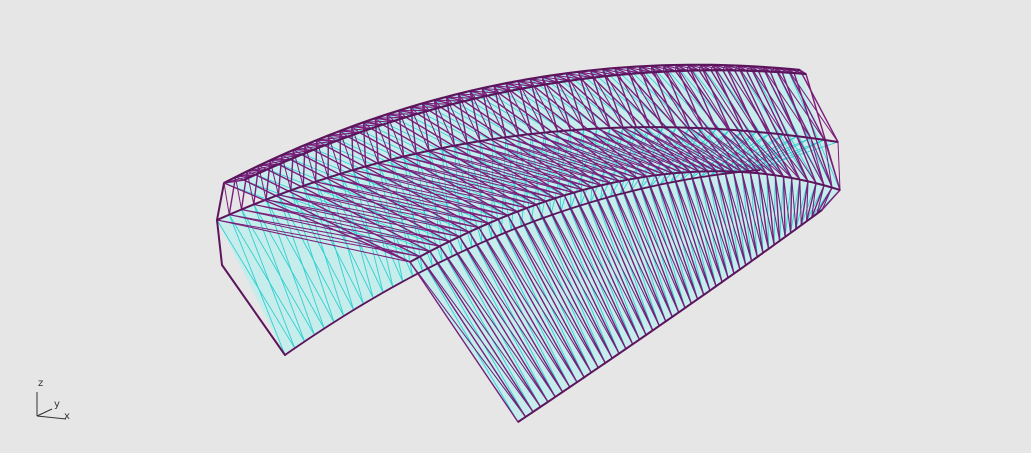 This screenshot has width=1031, height=453. What do you see at coordinates (220, 201) in the screenshot?
I see `end-frame` at bounding box center [220, 201].